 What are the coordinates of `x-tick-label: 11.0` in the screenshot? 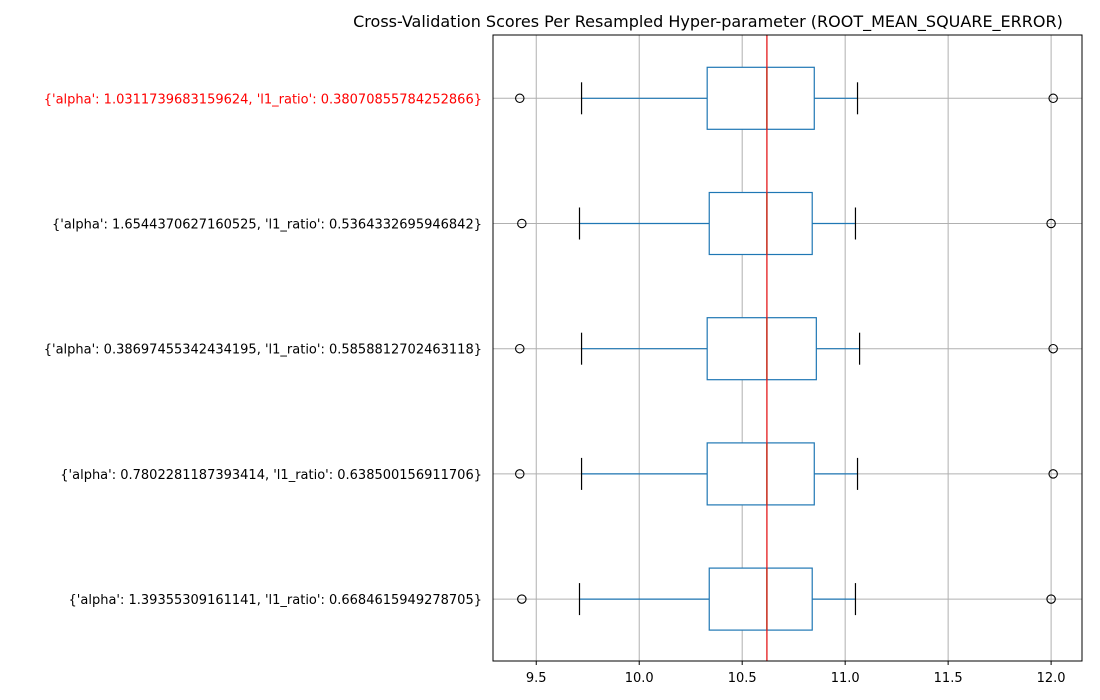 It's located at (845, 678).